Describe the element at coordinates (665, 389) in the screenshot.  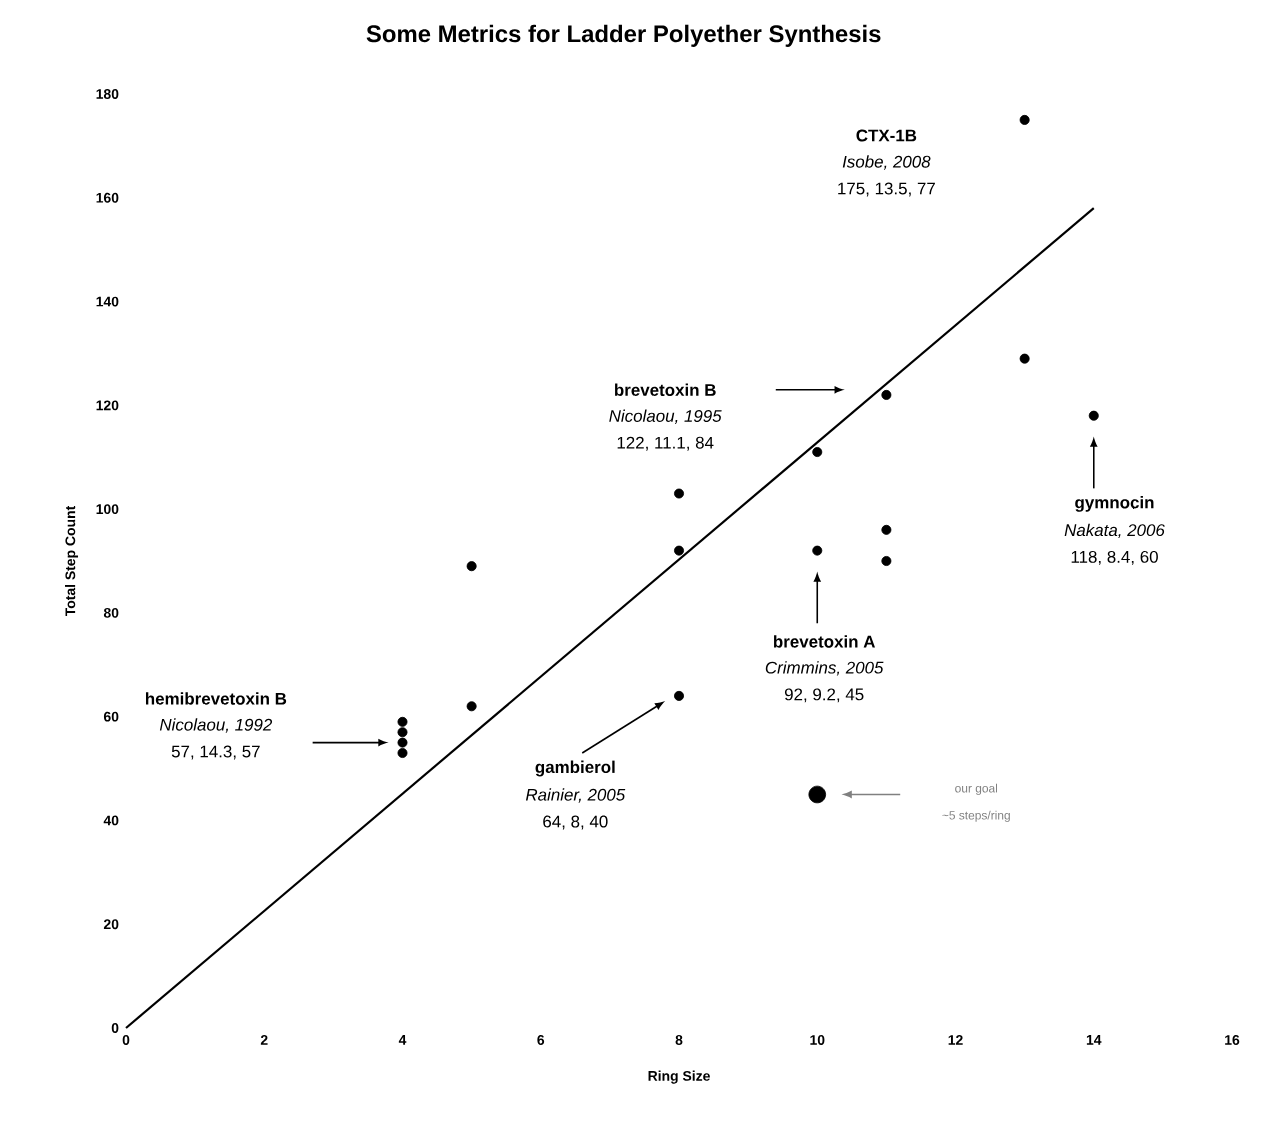
I see `annotation: brevetoxin B` at that location.